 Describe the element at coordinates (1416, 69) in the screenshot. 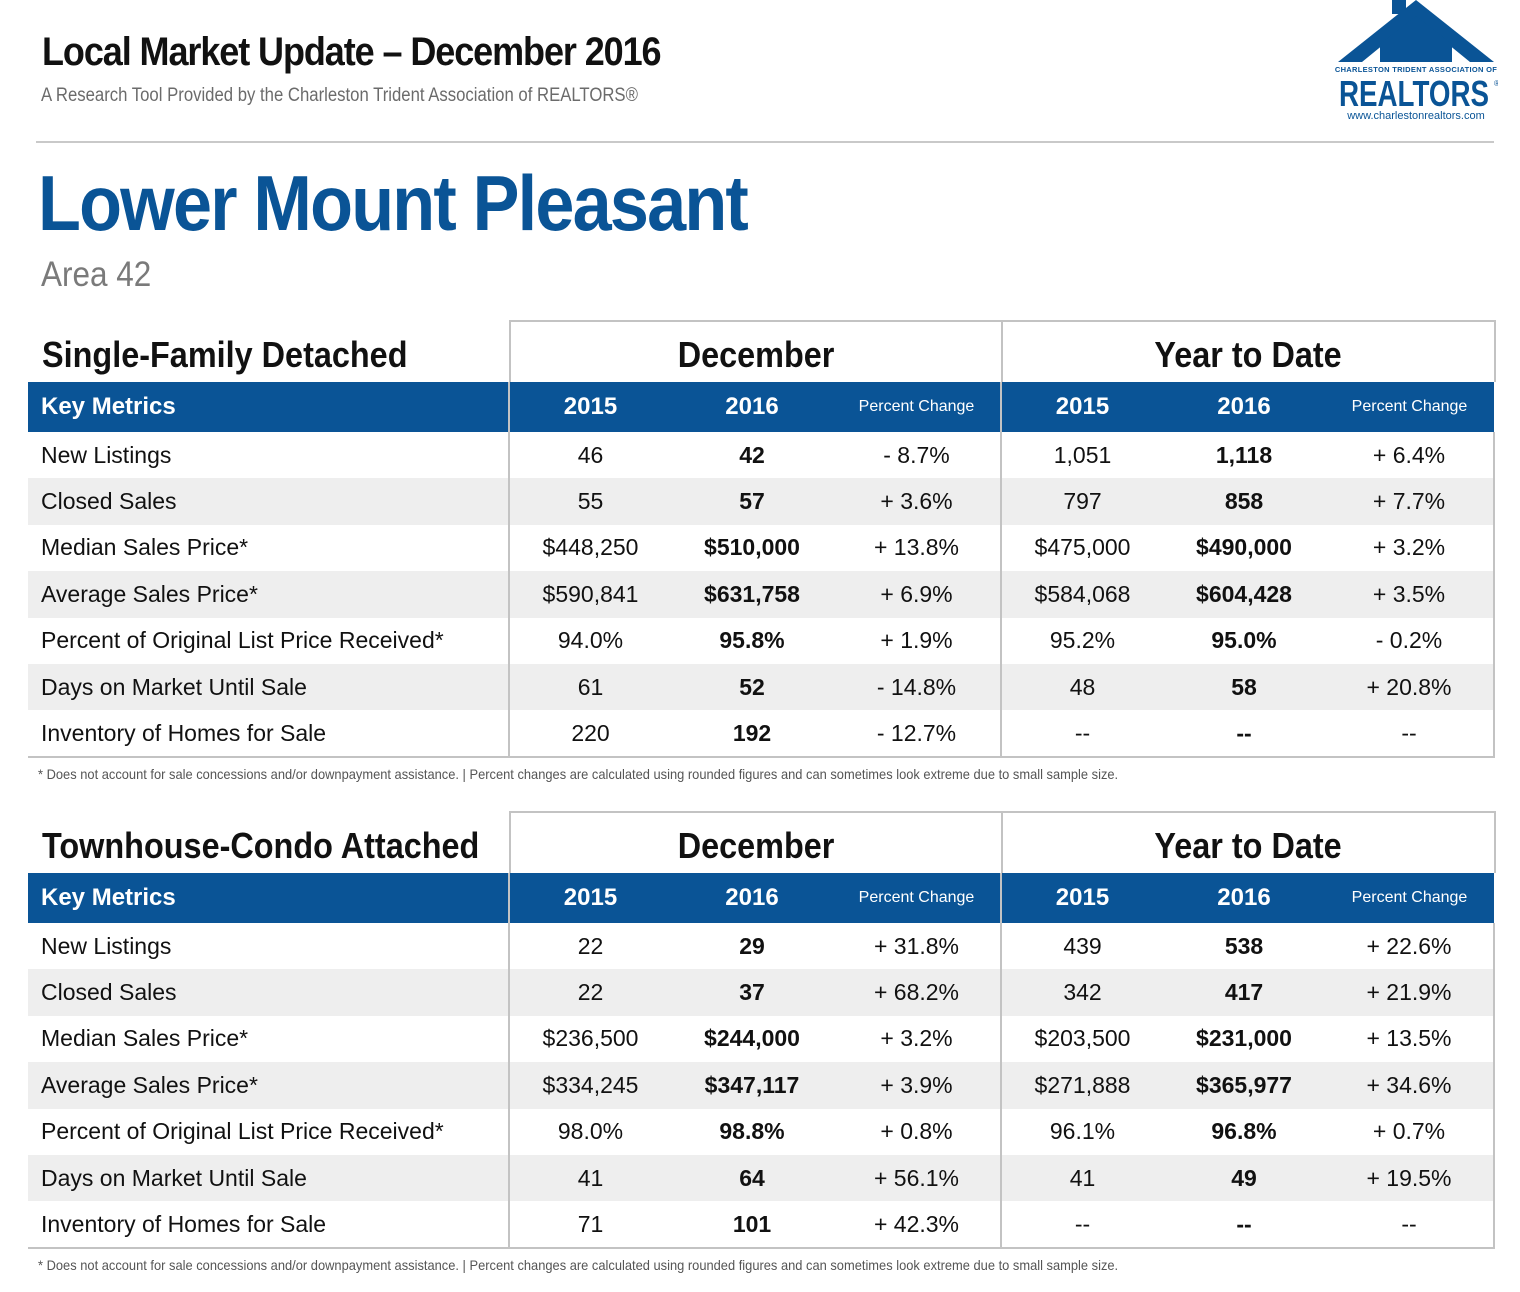

I see `logo-top-text: CHARLESTON TRIDENT ASSOCIATION OF` at that location.